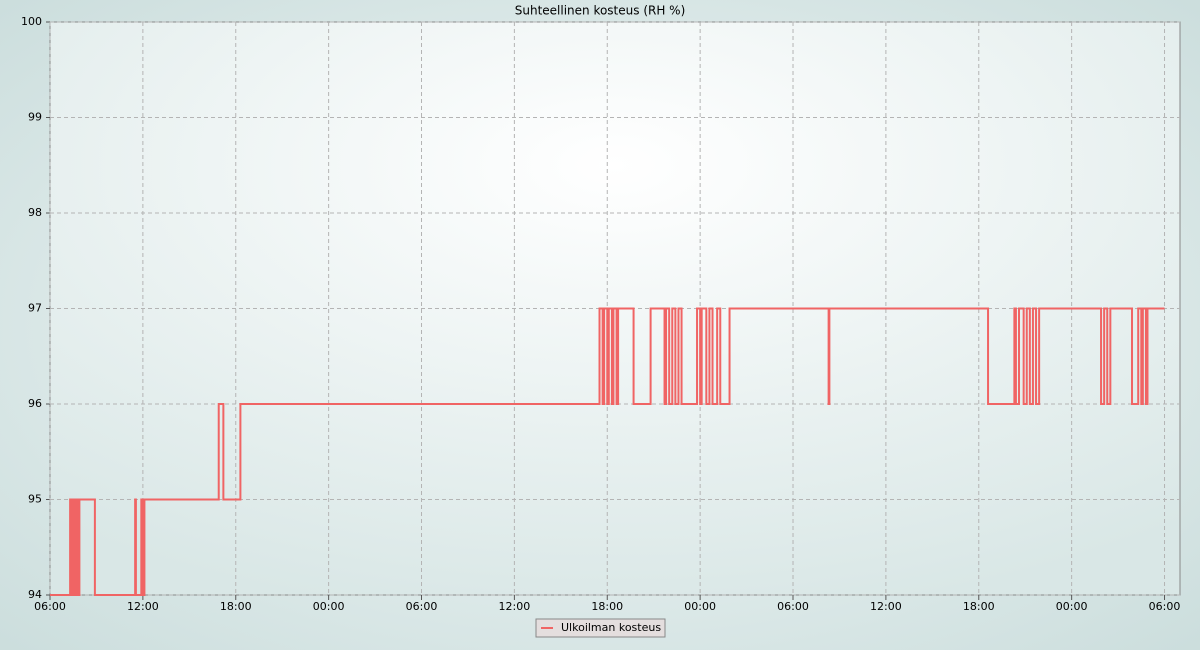 This screenshot has height=650, width=1200. Describe the element at coordinates (611, 627) in the screenshot. I see `legend-label: Ulkoilman kosteus` at that location.